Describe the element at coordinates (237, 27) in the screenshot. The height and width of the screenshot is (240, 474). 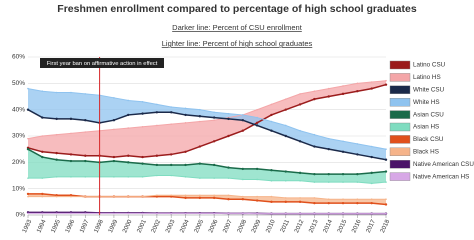
I see `subtitle: Darker line: Percent of CSU enrollment` at that location.